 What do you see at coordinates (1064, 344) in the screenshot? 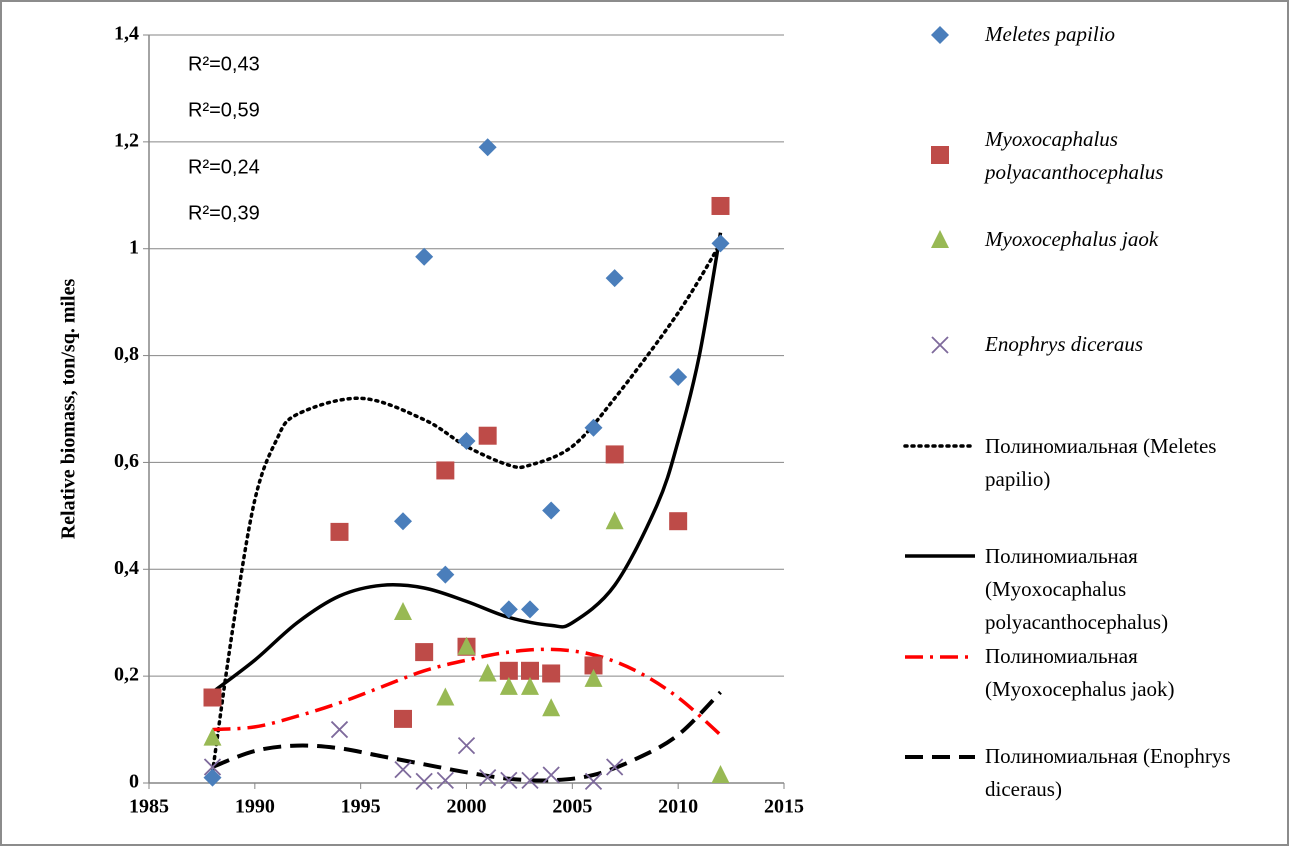
I see `legend-label: Enophrys diceraus` at bounding box center [1064, 344].